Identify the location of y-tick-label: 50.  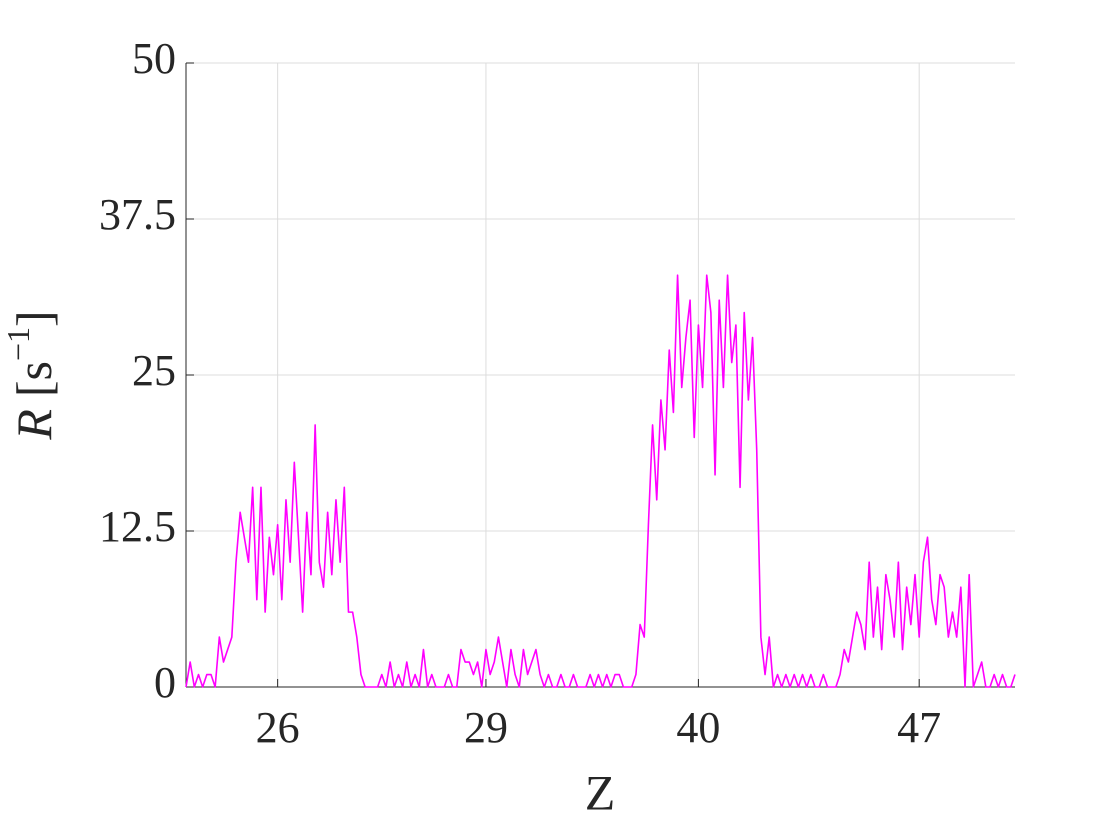
(154, 58).